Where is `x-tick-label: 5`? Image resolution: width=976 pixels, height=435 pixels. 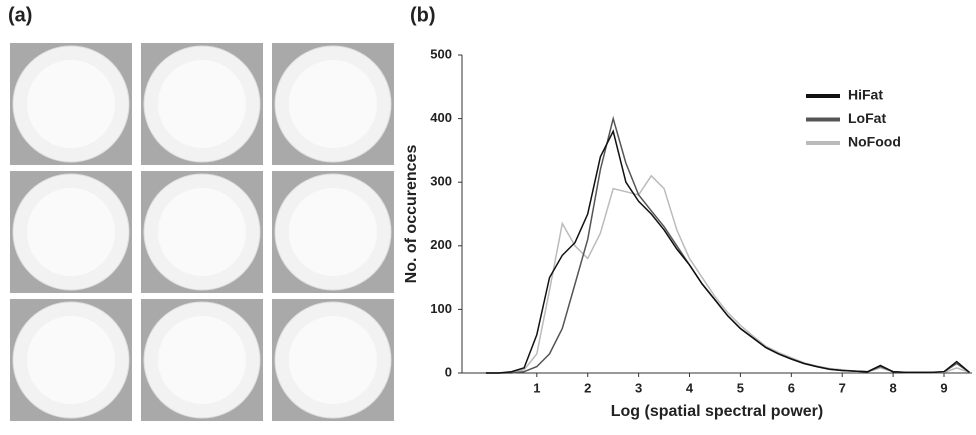
x-tick-label: 5 is located at coordinates (740, 387).